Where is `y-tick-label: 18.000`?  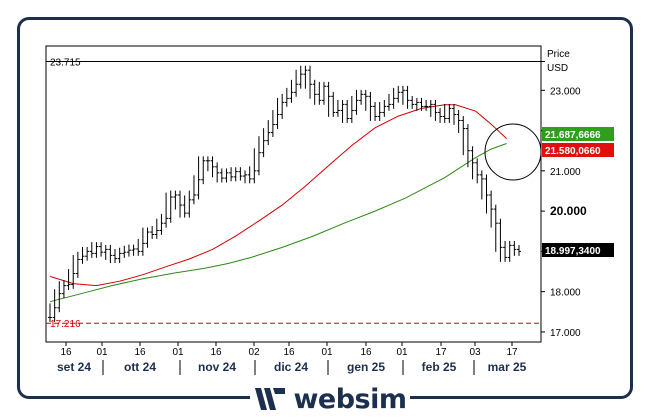 y-tick-label: 18.000 is located at coordinates (565, 293).